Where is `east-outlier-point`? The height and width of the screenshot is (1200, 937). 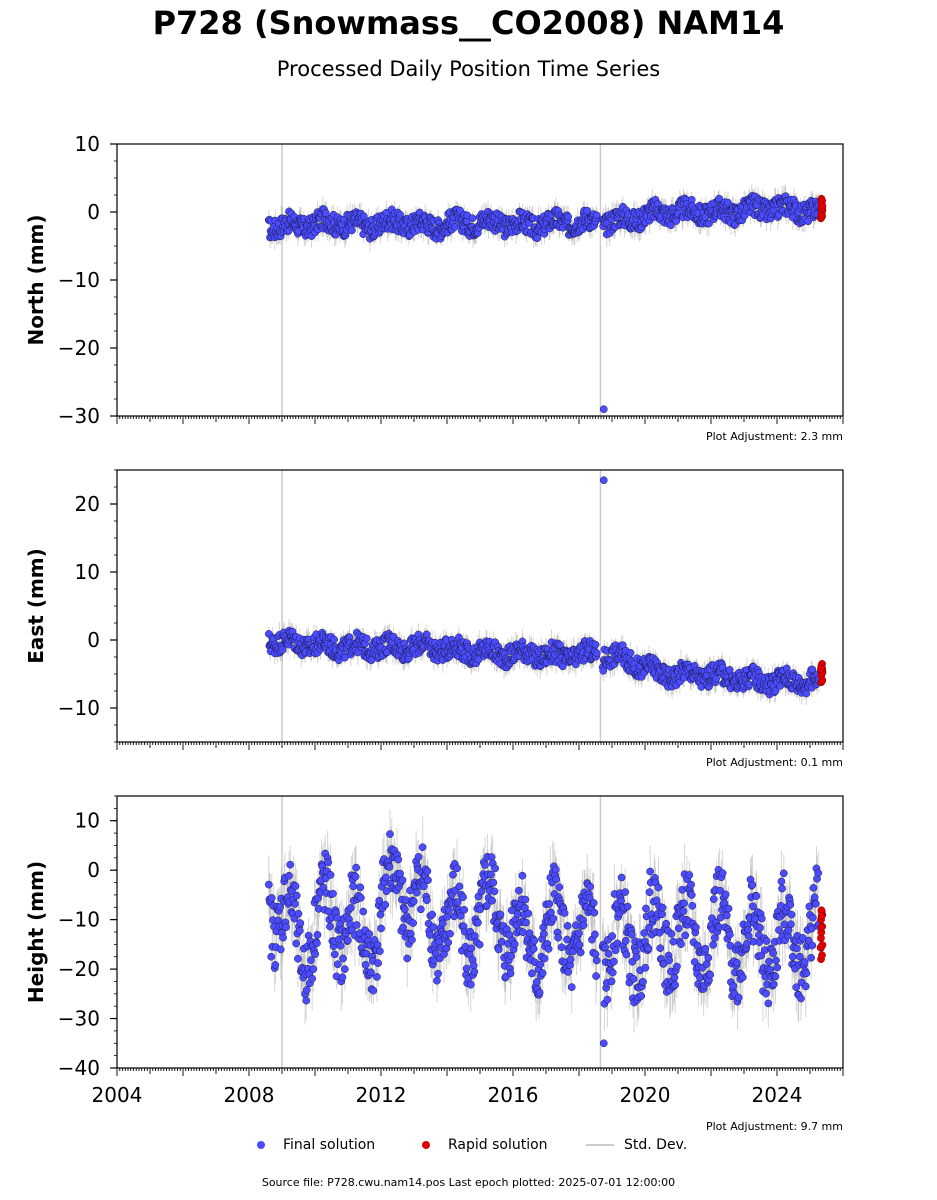 east-outlier-point is located at coordinates (603, 480).